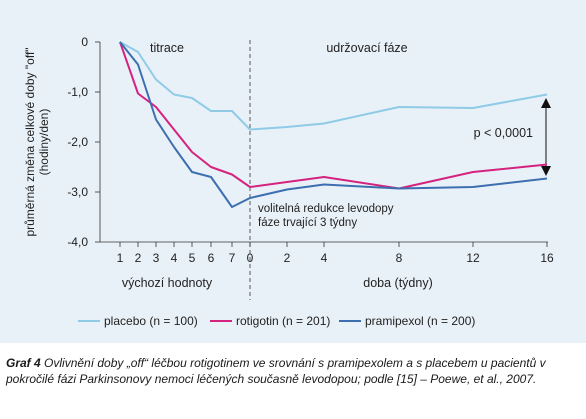 The width and height of the screenshot is (586, 419). What do you see at coordinates (546, 103) in the screenshot?
I see `p-value-arrow-head-up` at bounding box center [546, 103].